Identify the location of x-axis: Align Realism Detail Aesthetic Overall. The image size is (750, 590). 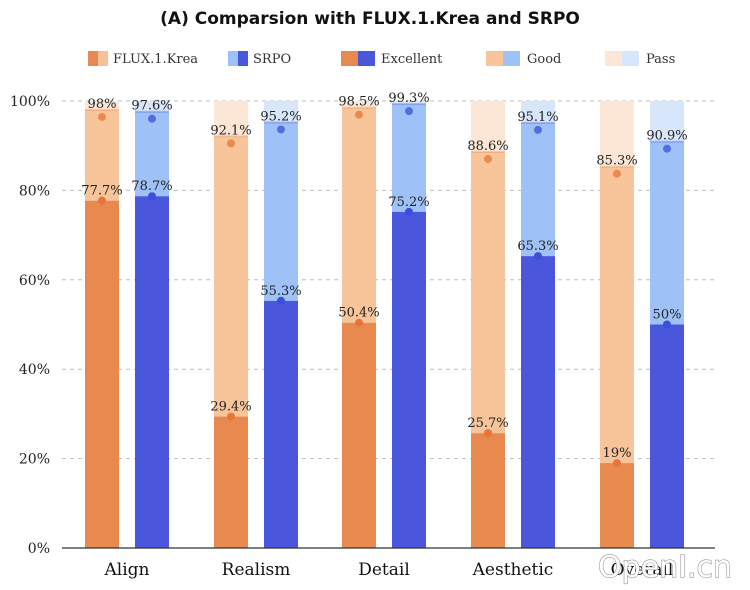
(388, 563).